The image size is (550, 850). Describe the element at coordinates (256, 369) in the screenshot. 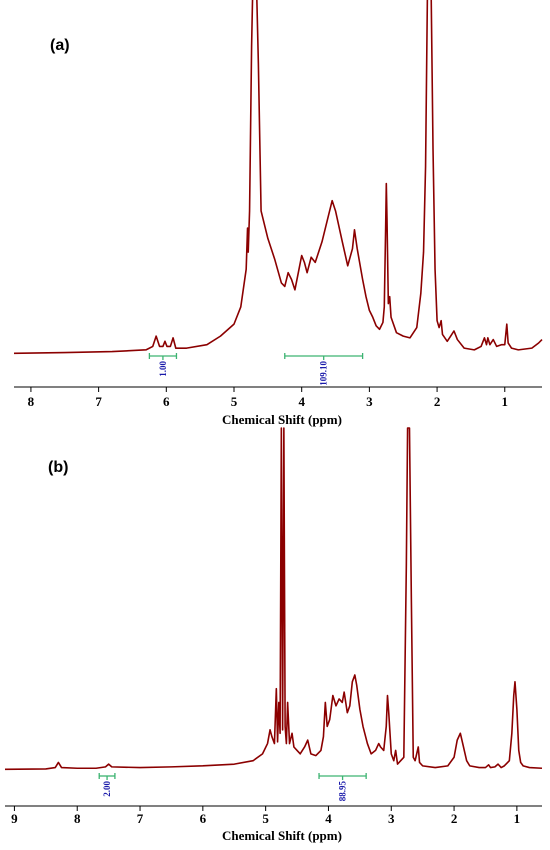

I see `panel-a-integrations: 1.00 109.10` at that location.